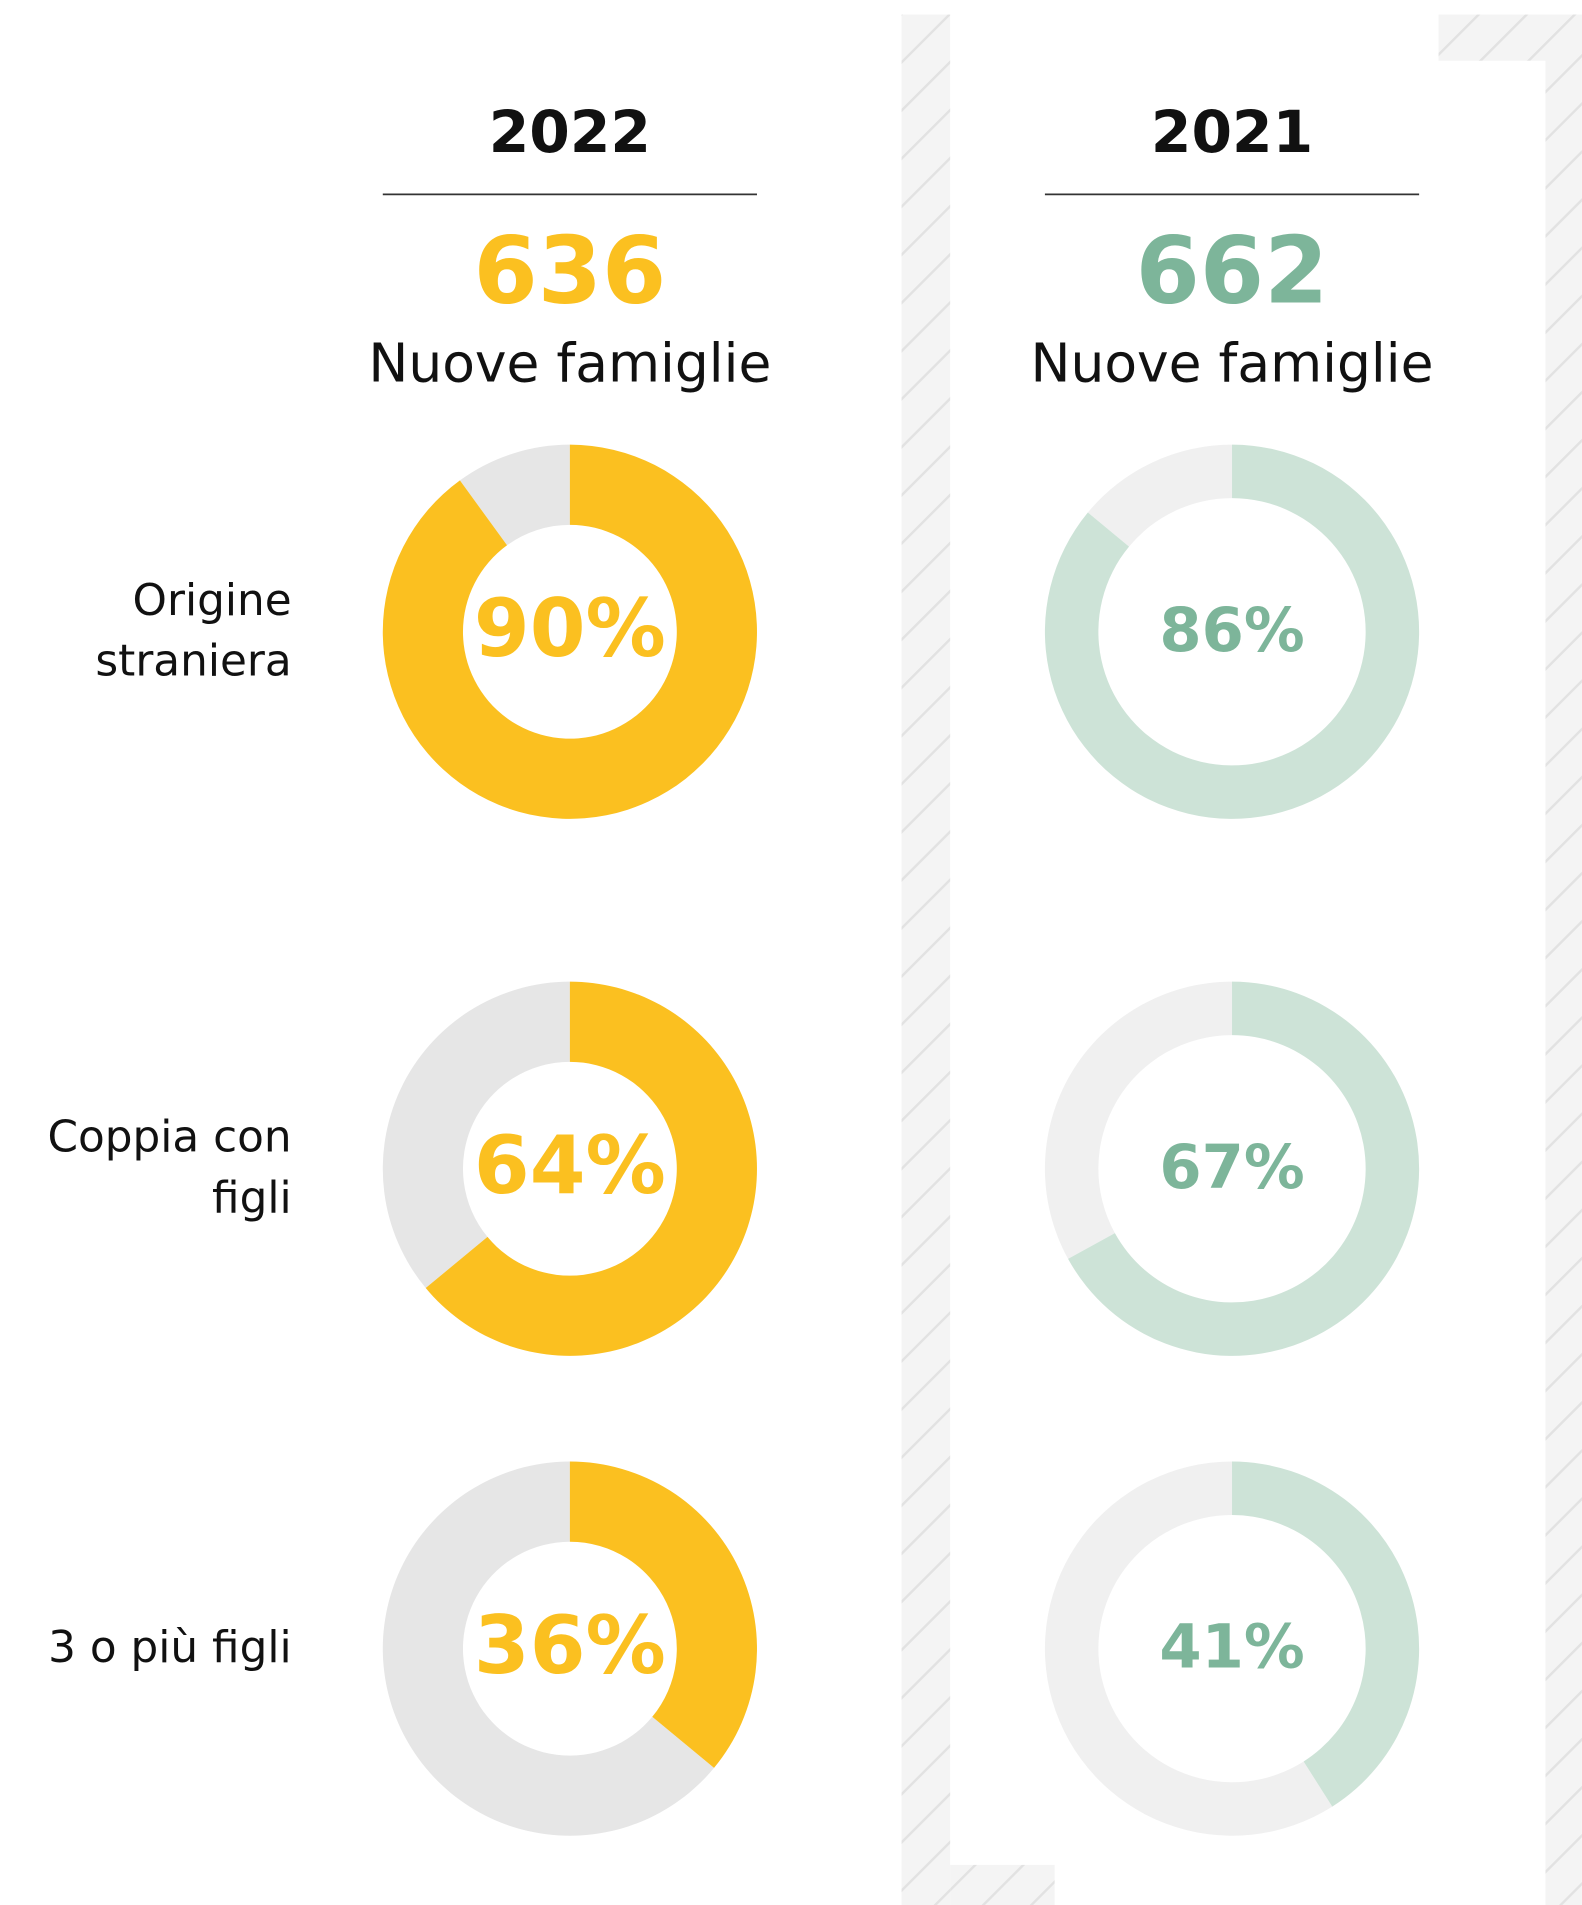 The image size is (1582, 1905). I want to click on row-label-text: 3 o più figli, so click(170, 1648).